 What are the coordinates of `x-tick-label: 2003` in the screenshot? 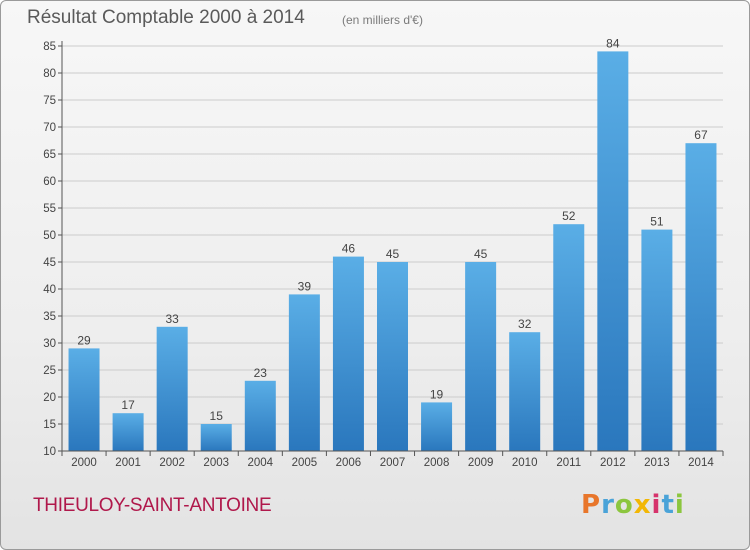 It's located at (216, 463).